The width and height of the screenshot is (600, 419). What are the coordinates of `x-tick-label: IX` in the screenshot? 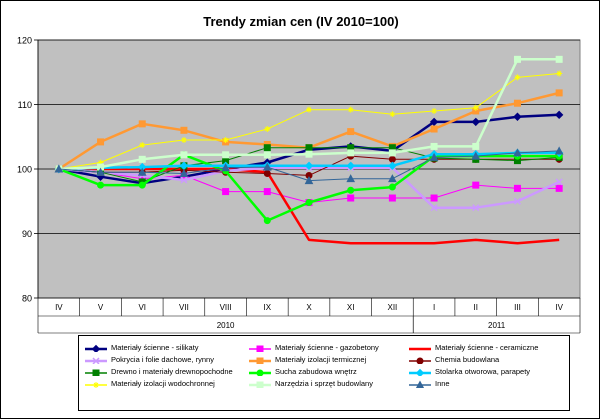 It's located at (268, 307).